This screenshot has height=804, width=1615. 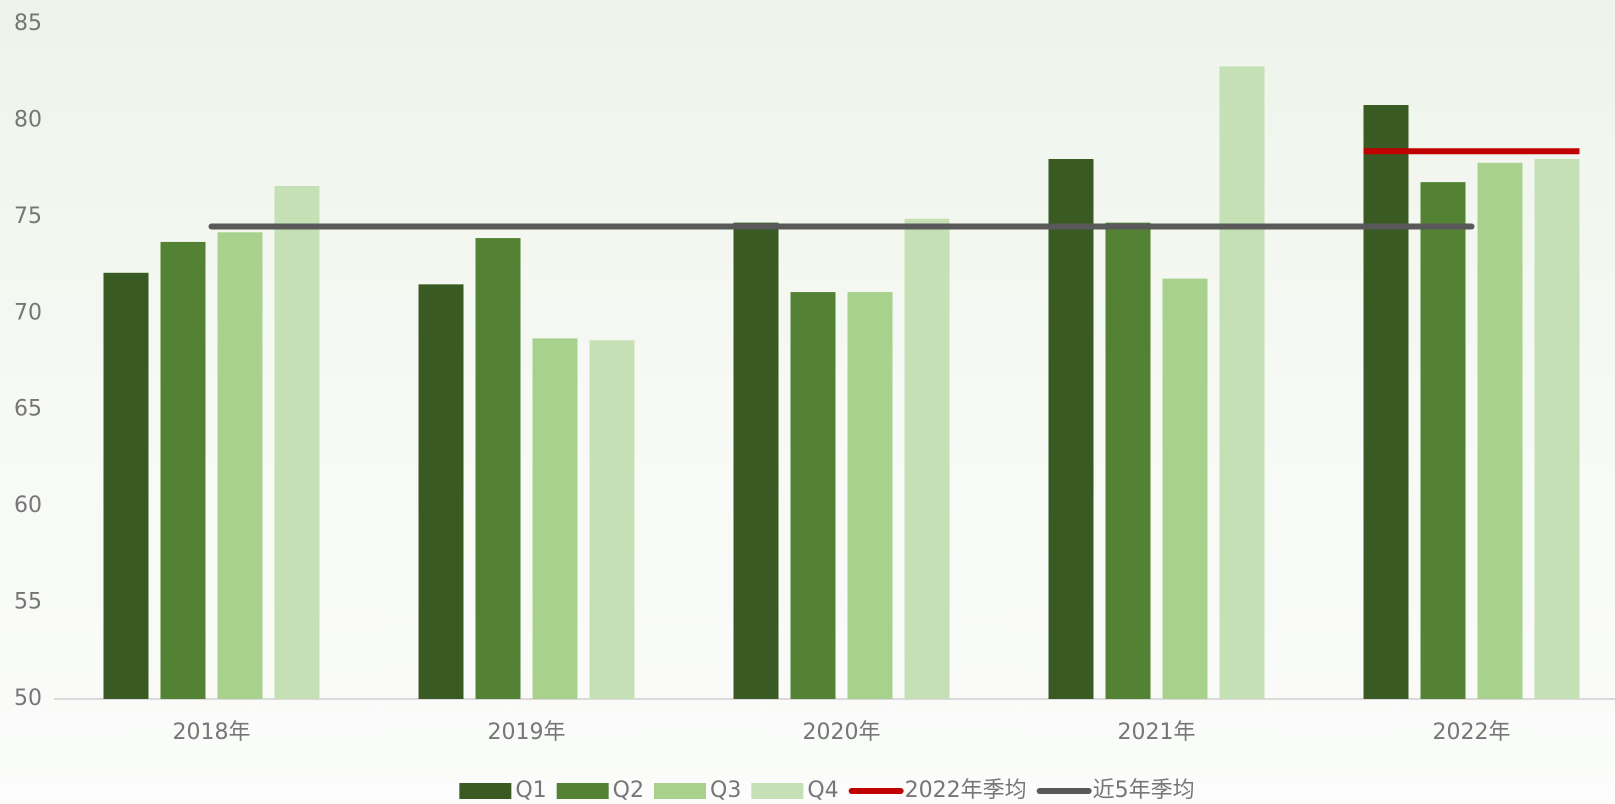 What do you see at coordinates (1144, 790) in the screenshot?
I see `legend-label: 近5年季均` at bounding box center [1144, 790].